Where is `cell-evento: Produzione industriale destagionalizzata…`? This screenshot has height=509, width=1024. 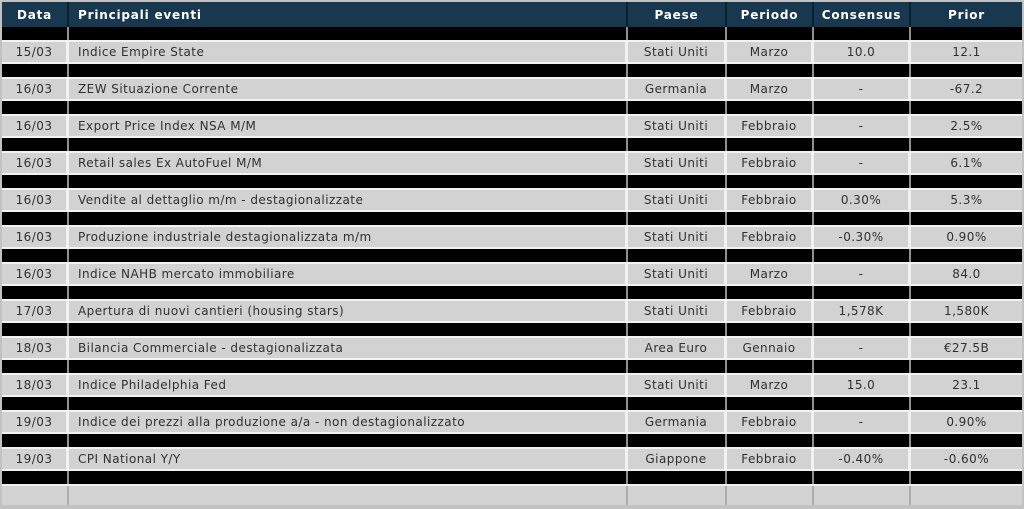 cell-evento: Produzione industriale destagionalizzata… is located at coordinates (348, 237).